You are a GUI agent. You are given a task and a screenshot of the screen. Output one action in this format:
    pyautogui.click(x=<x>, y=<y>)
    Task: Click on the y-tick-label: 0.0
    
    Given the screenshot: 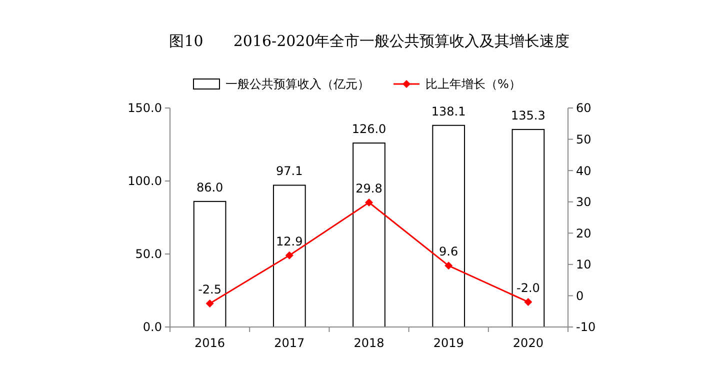 What is the action you would take?
    pyautogui.click(x=152, y=327)
    